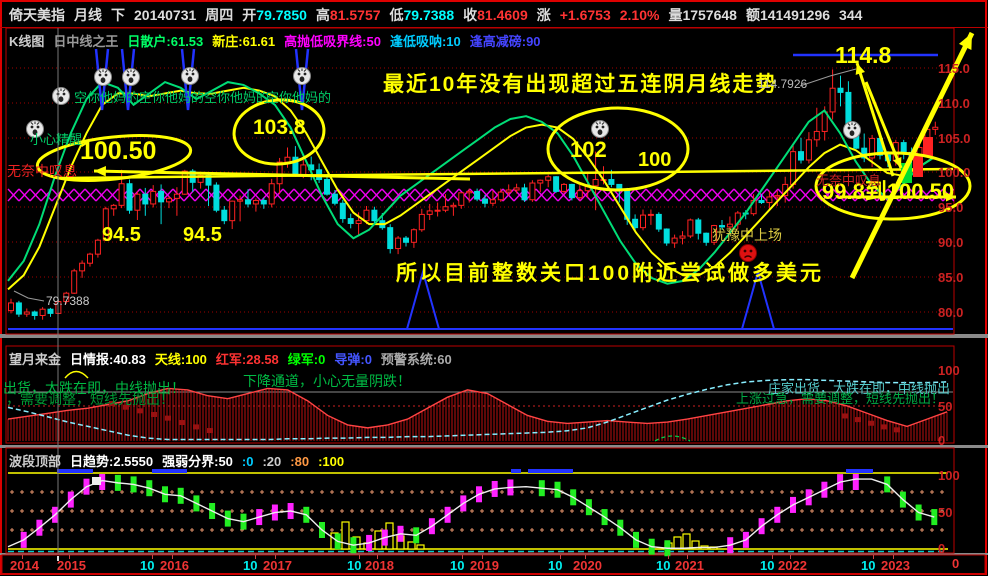  Describe the element at coordinates (68, 301) in the screenshot. I see `annotation-text: 79.7388` at that location.